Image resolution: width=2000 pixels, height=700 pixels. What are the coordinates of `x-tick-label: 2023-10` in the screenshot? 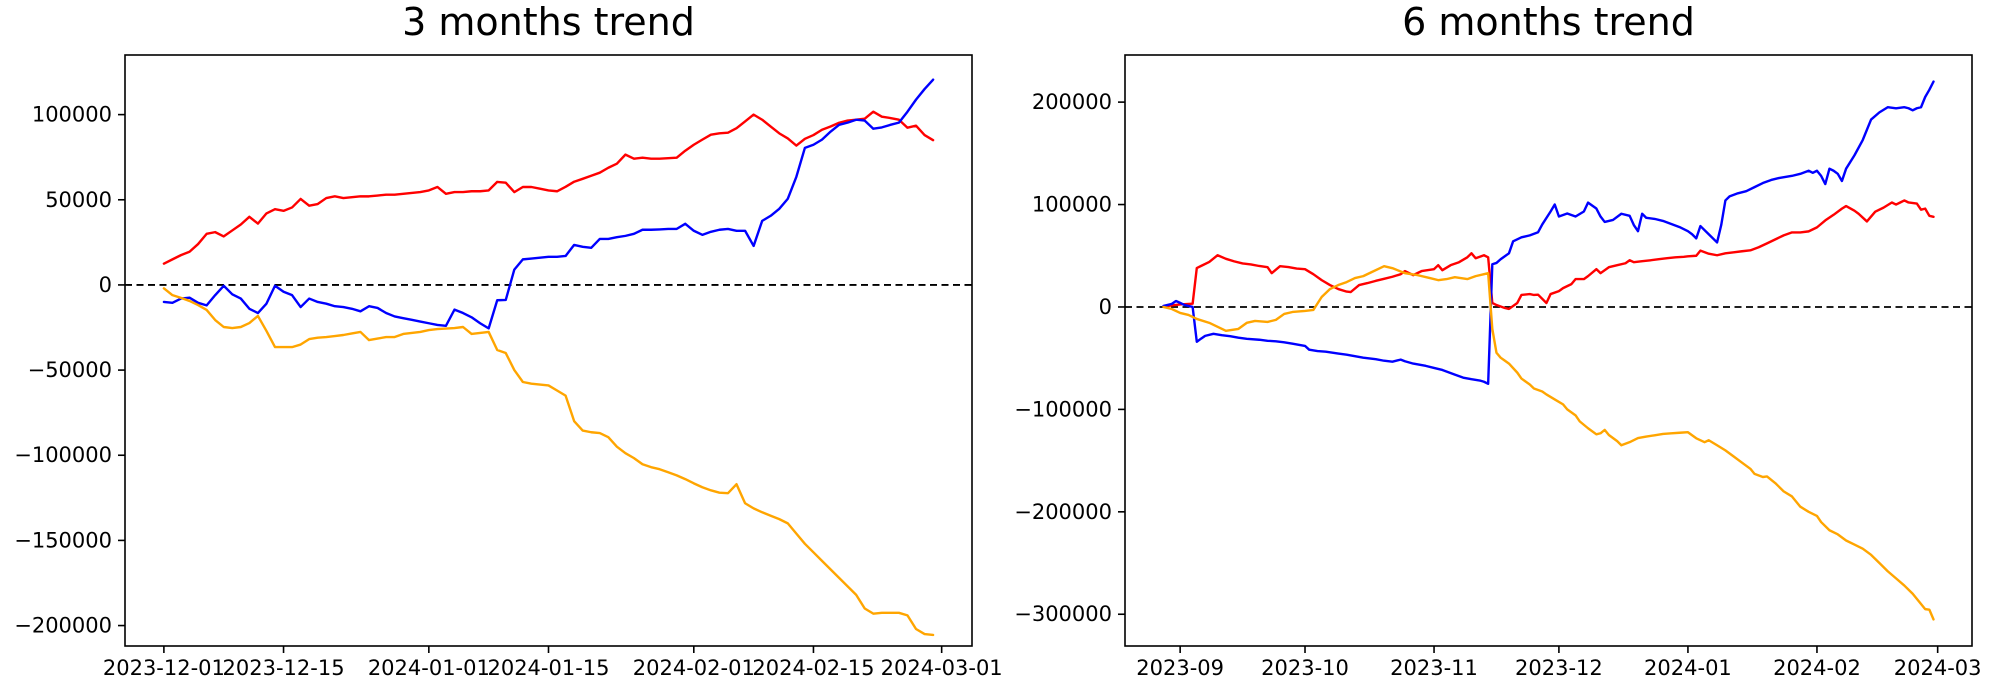 It's located at (1305, 668).